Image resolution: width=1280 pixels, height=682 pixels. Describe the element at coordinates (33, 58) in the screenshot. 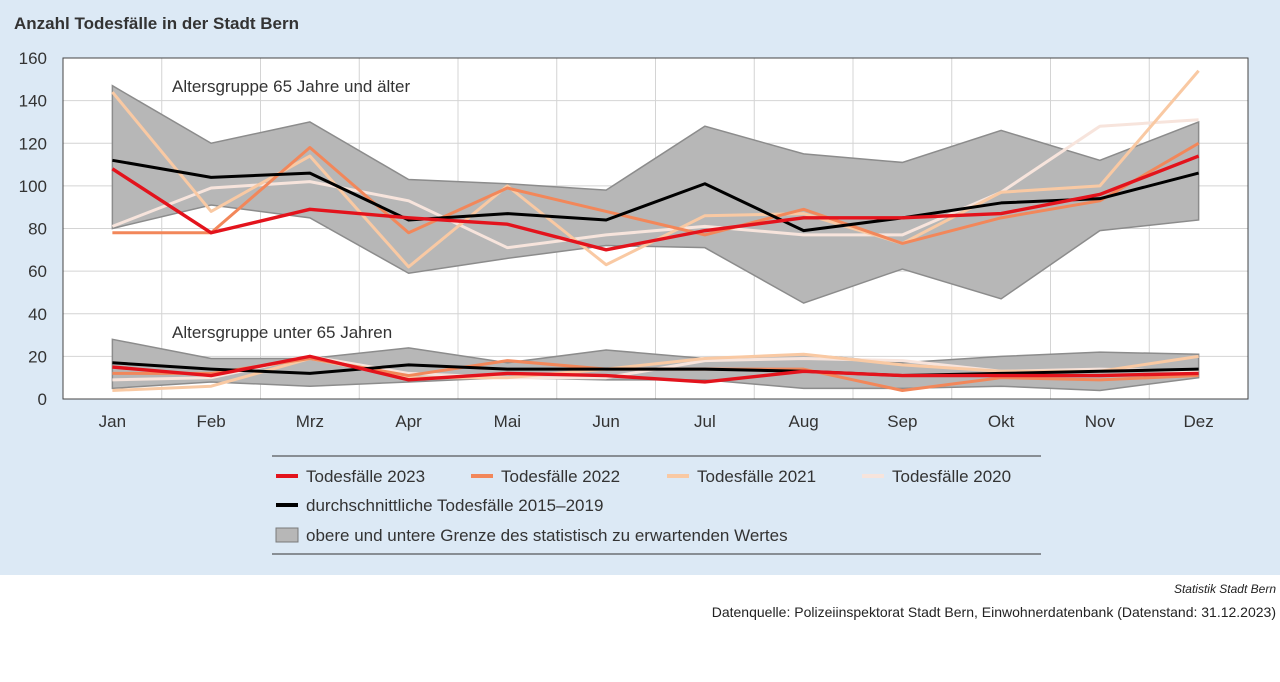

I see `y-tick-label: 160` at that location.